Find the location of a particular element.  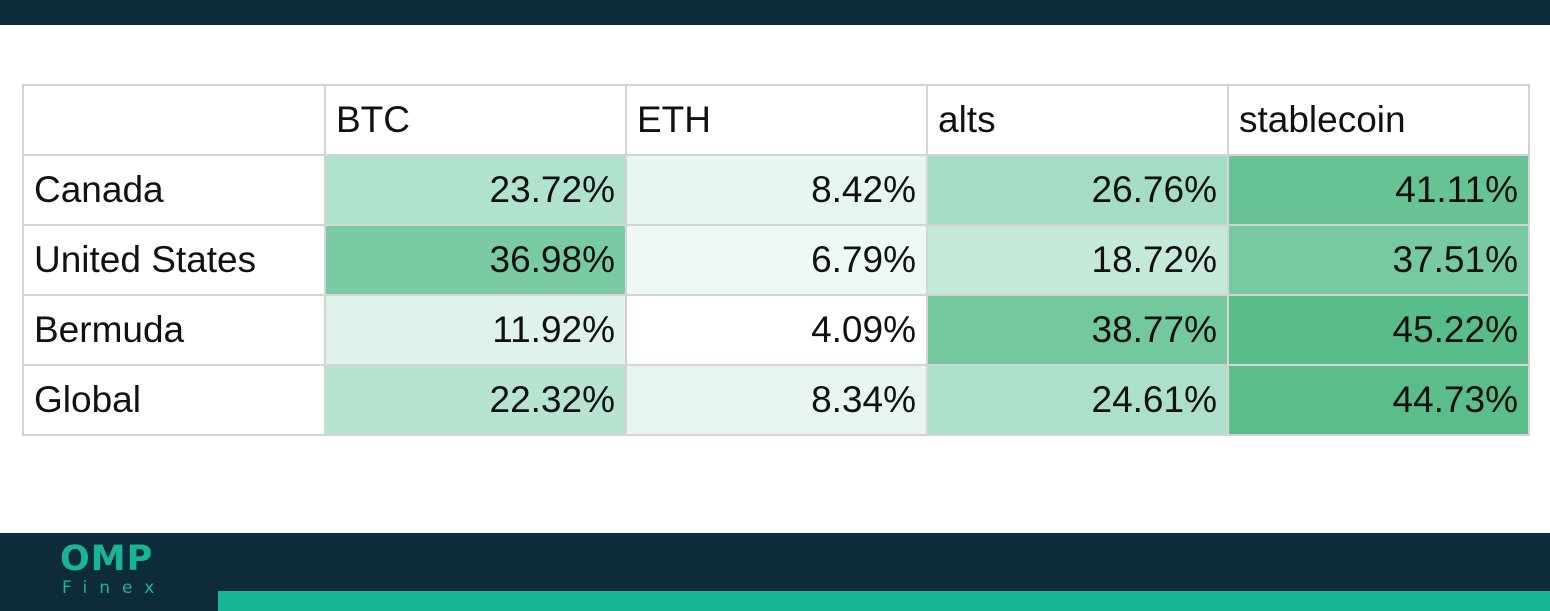

column-header-eth: ETH is located at coordinates (776, 120).